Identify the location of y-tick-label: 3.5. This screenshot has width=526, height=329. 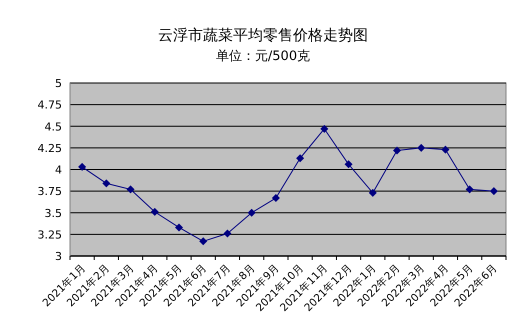
(53, 213).